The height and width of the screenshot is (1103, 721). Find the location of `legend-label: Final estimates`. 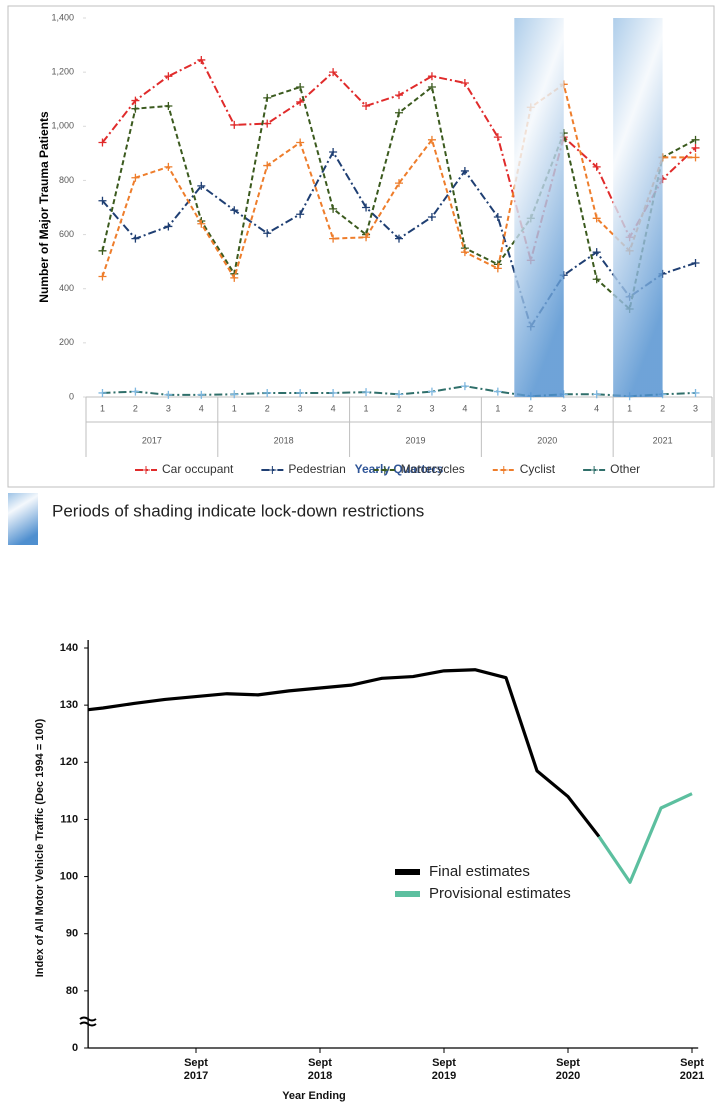

legend-label: Final estimates is located at coordinates (479, 871).